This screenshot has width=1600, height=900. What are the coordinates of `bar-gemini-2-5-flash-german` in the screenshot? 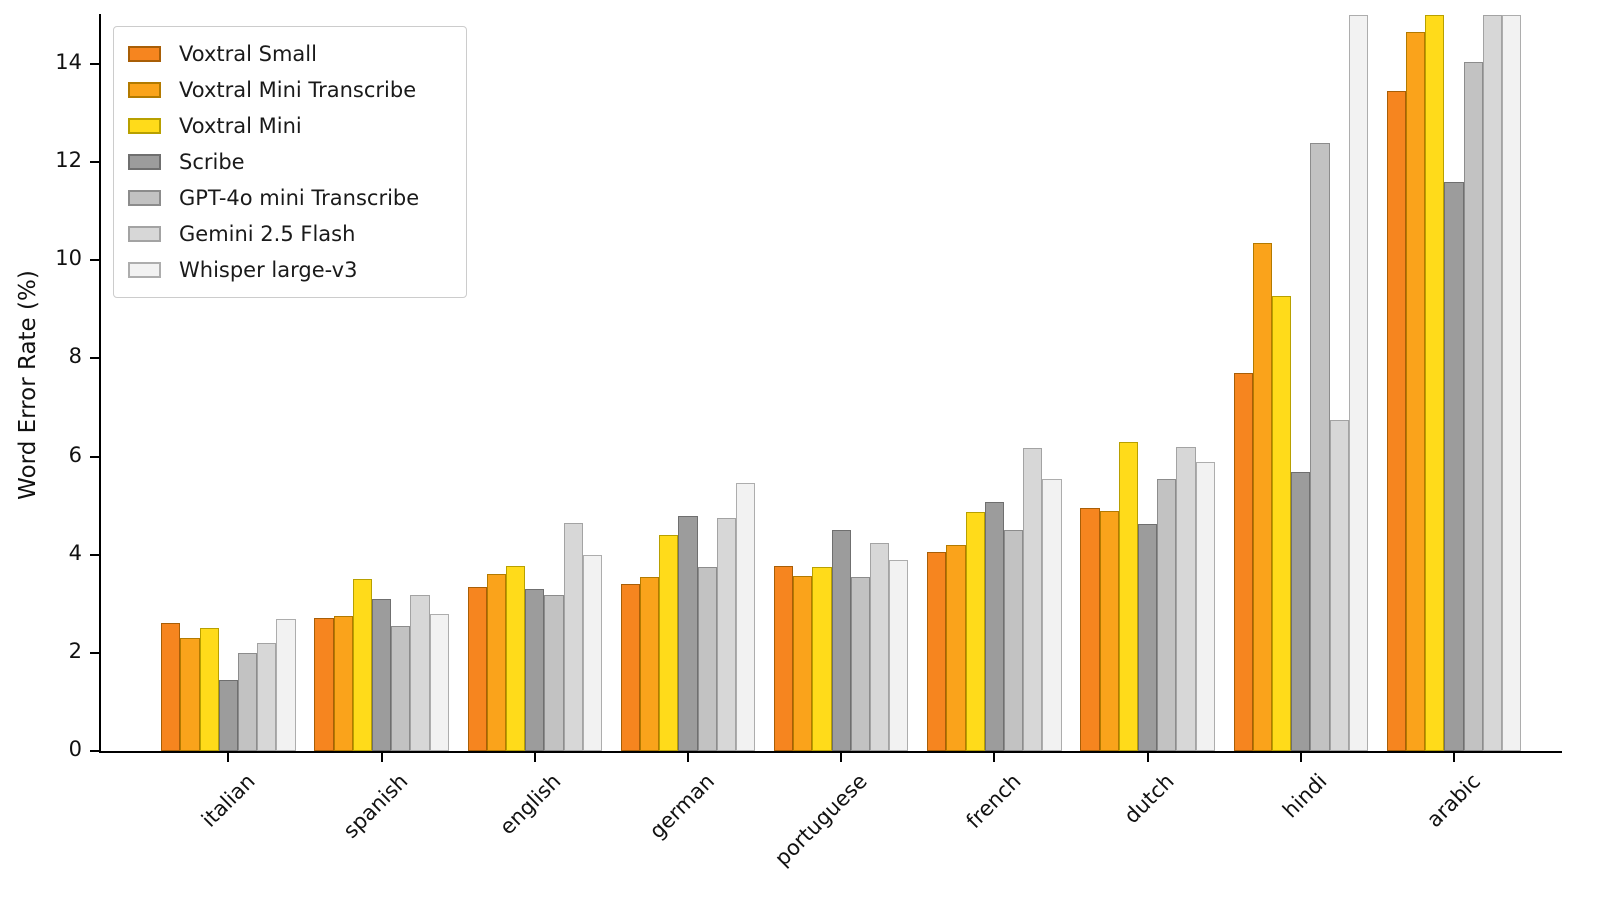 It's located at (726, 634).